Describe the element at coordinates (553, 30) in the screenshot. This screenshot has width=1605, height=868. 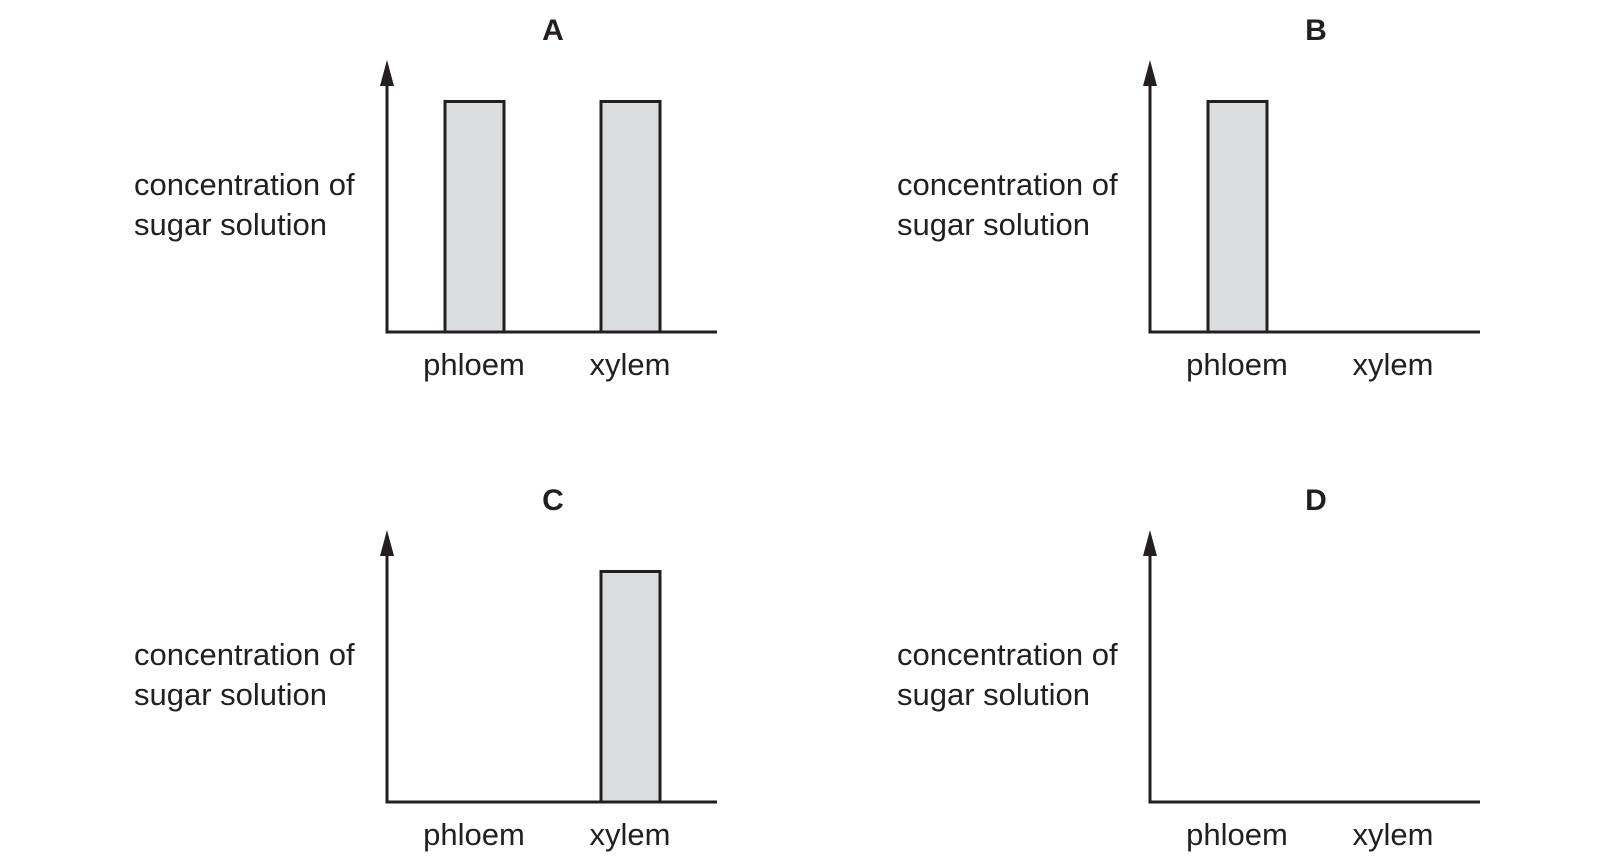
I see `panel-label: A` at that location.